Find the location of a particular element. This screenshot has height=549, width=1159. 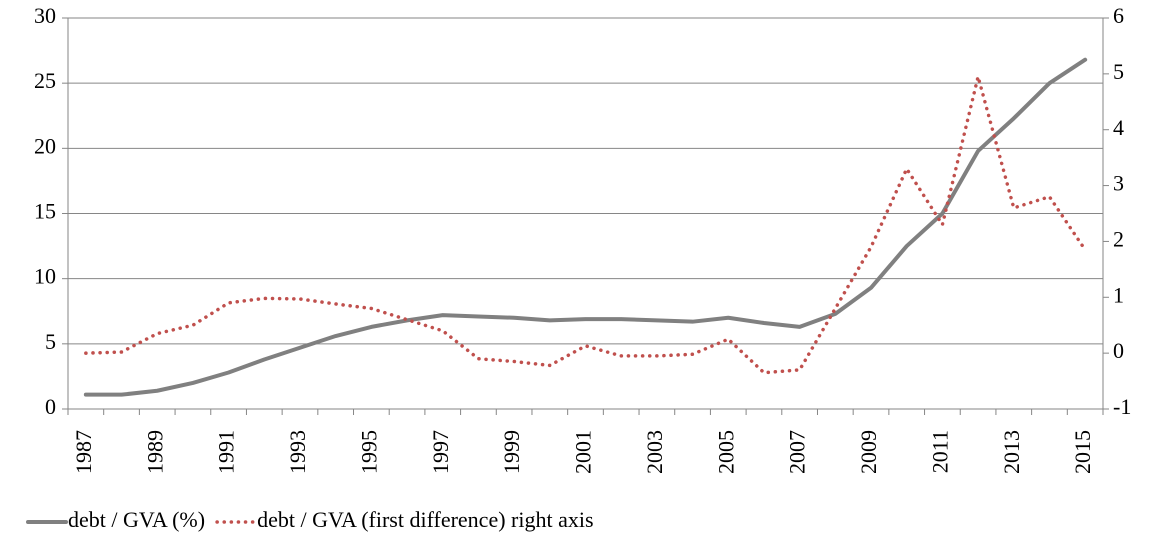

x-tick-label: 2005 is located at coordinates (725, 452).